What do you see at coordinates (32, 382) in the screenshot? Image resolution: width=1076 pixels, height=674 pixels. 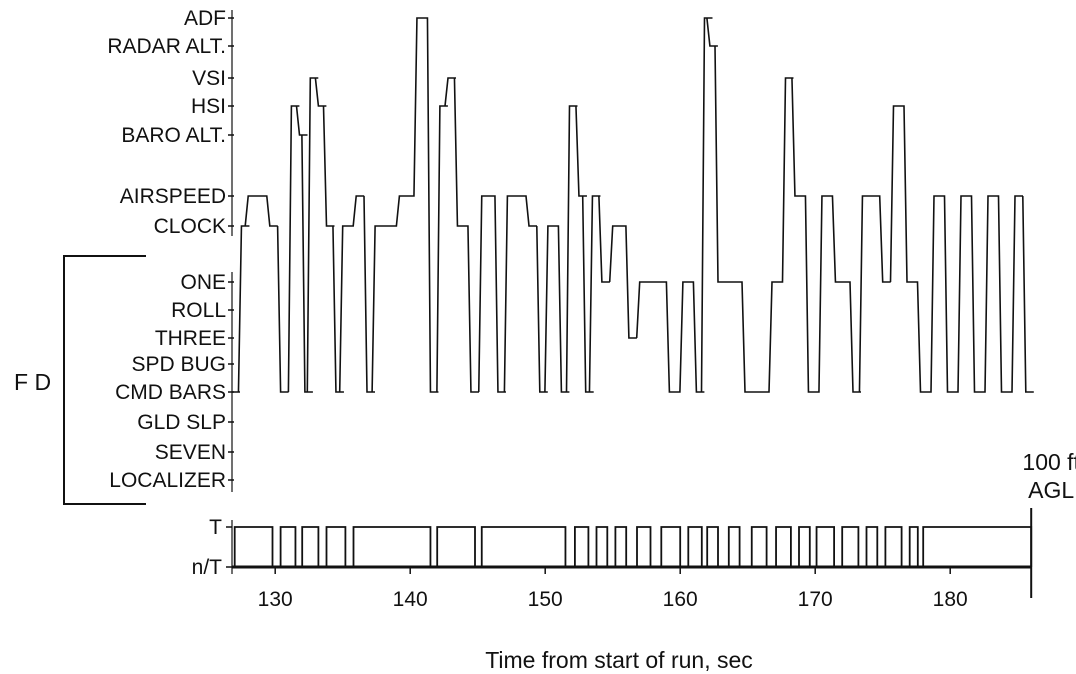 I see `fd-group-label: F D` at bounding box center [32, 382].